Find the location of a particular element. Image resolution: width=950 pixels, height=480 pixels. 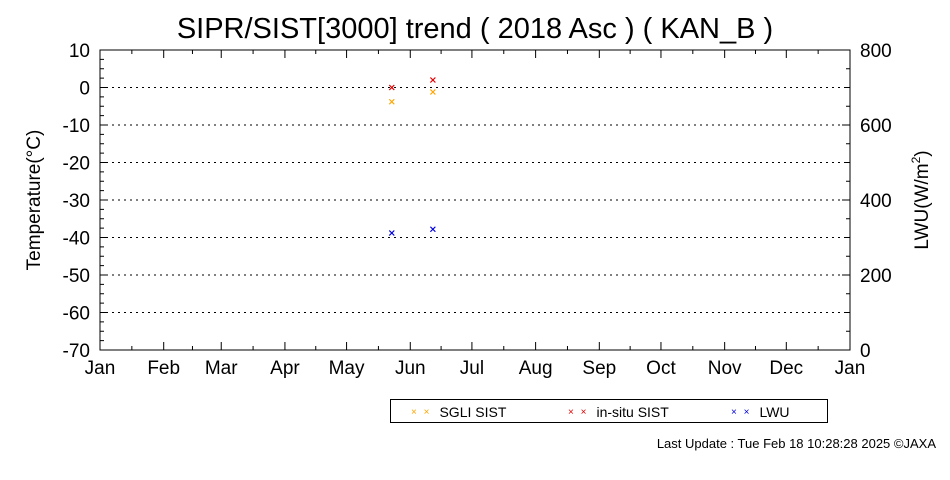

y2-tick-label: 600 is located at coordinates (876, 126).